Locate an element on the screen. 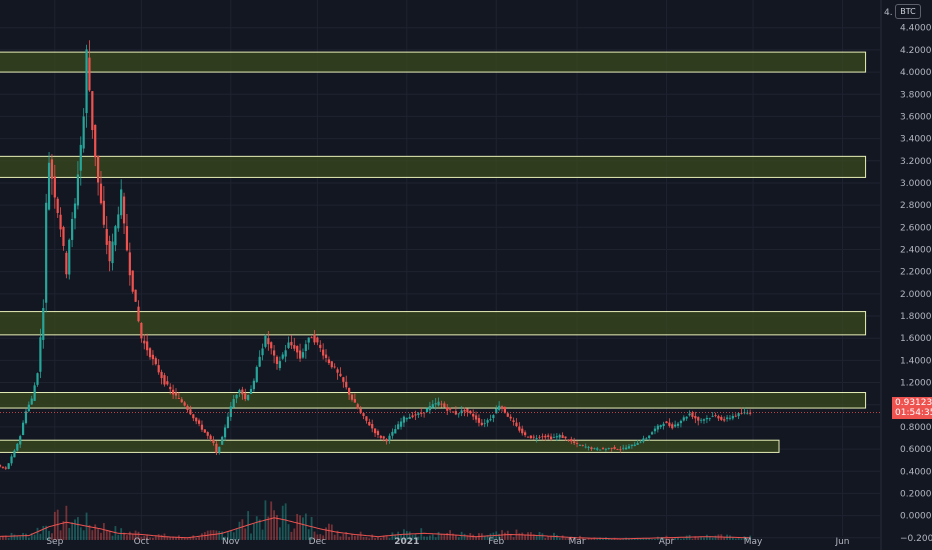 The image size is (932, 550). time-tick-label: Feb is located at coordinates (496, 542).